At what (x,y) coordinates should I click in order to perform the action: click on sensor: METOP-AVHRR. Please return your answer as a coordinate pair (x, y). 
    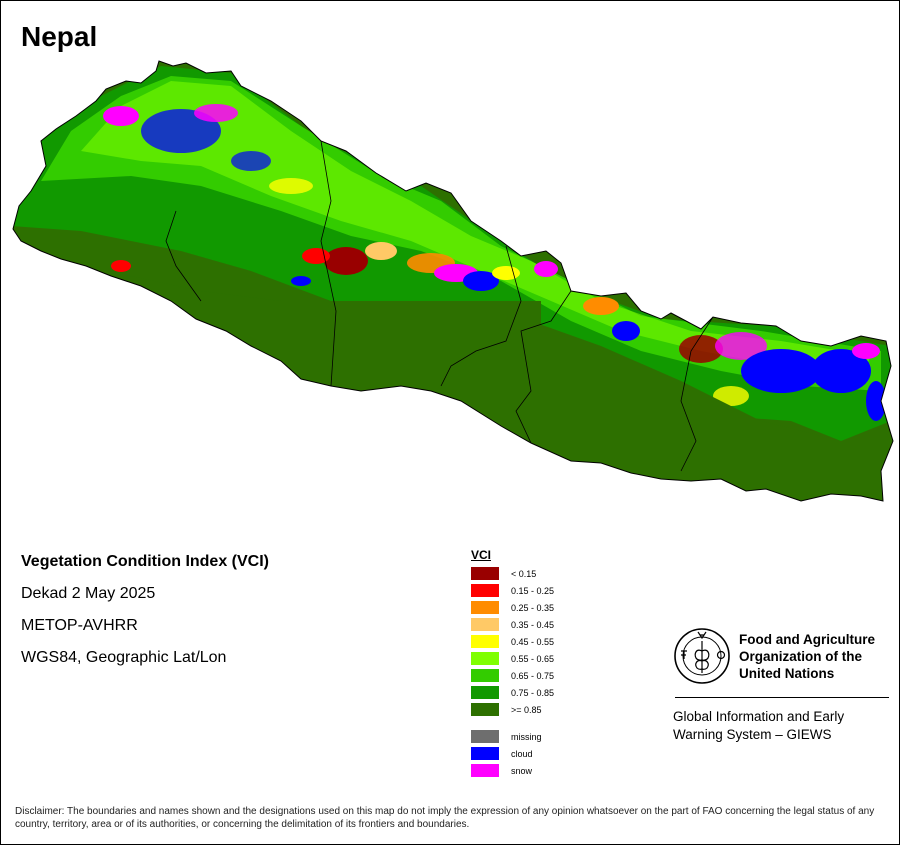
    Looking at the image, I should click on (79, 625).